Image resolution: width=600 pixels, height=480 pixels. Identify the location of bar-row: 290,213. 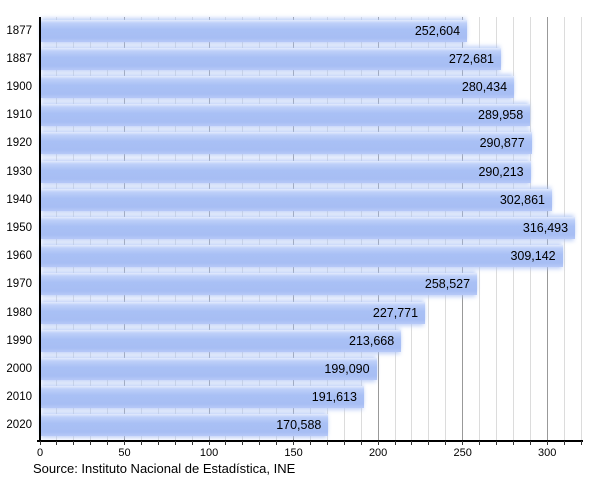
(310, 172).